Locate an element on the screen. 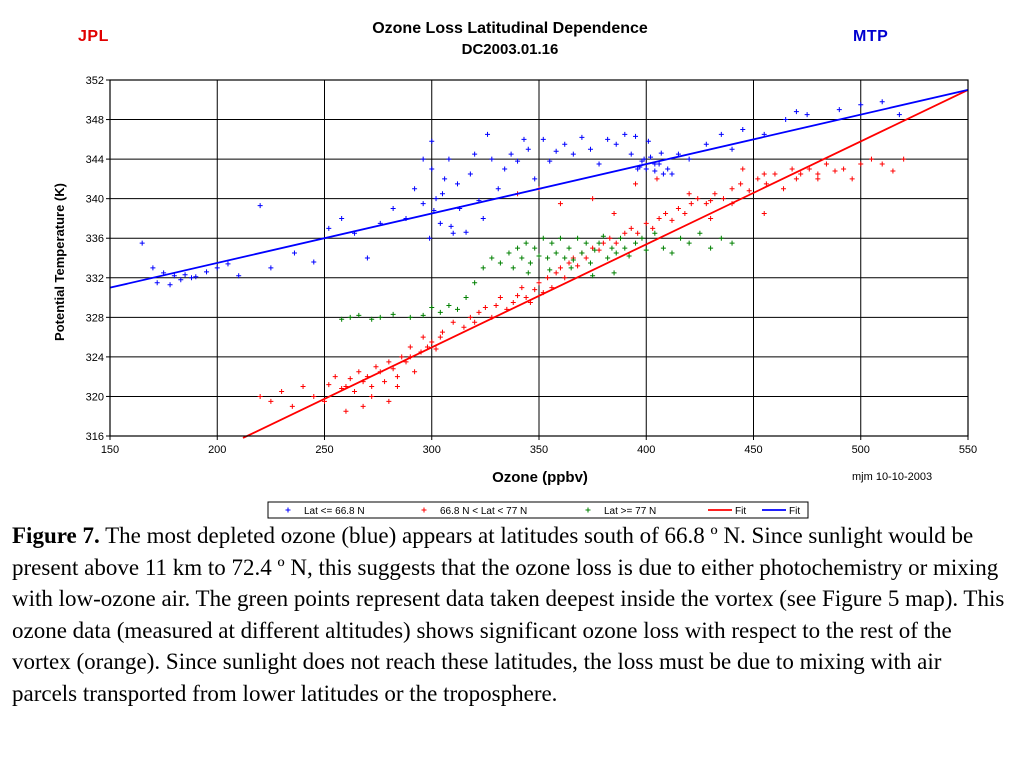 The image size is (1024, 768). y-tick-label: 320 is located at coordinates (95, 397).